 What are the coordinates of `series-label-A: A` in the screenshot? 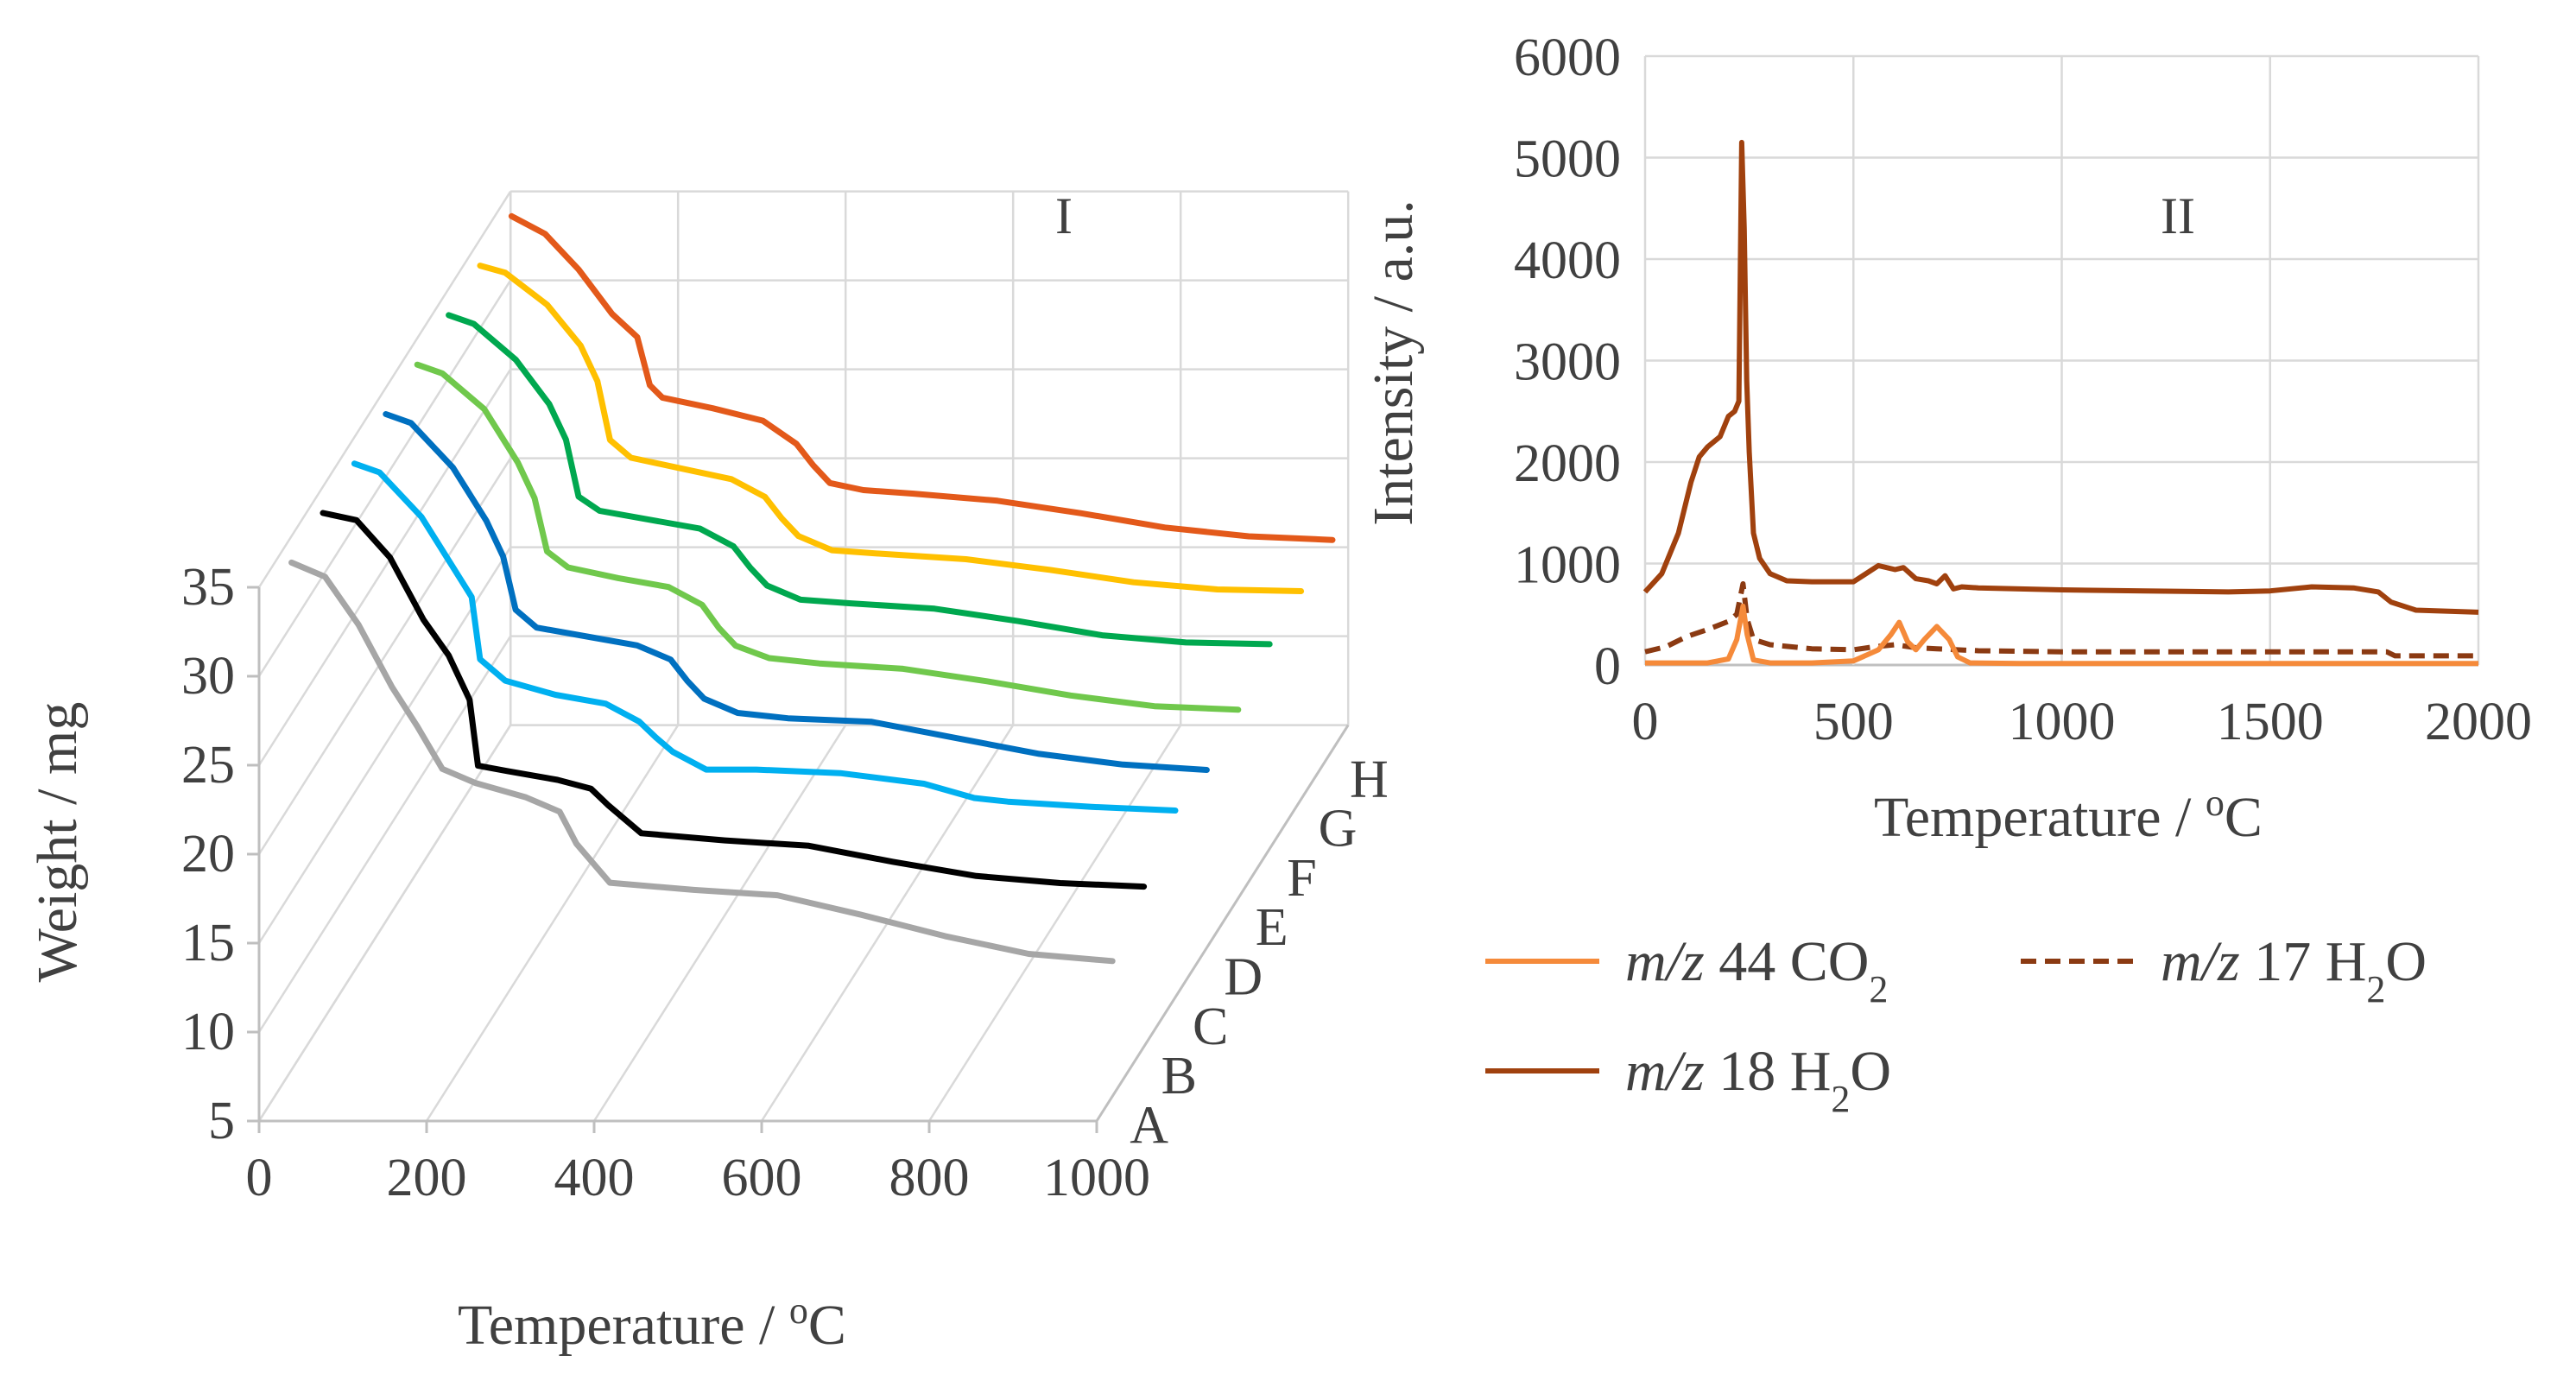 It's located at (1149, 1126).